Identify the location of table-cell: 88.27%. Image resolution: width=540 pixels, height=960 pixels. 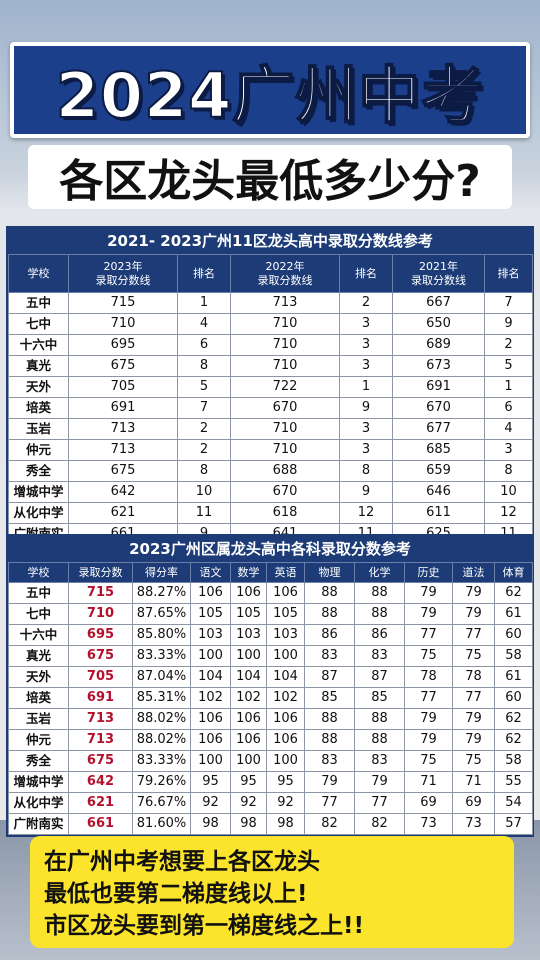
(161, 593).